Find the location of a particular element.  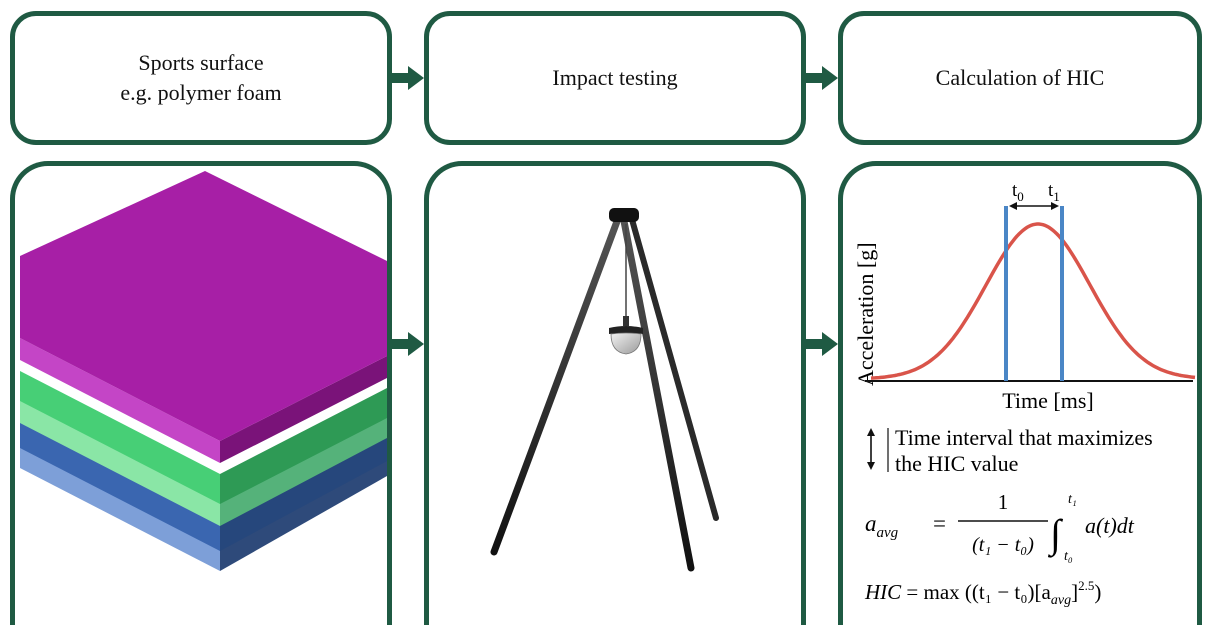

integral-sign: ∫ is located at coordinates (1055, 534).